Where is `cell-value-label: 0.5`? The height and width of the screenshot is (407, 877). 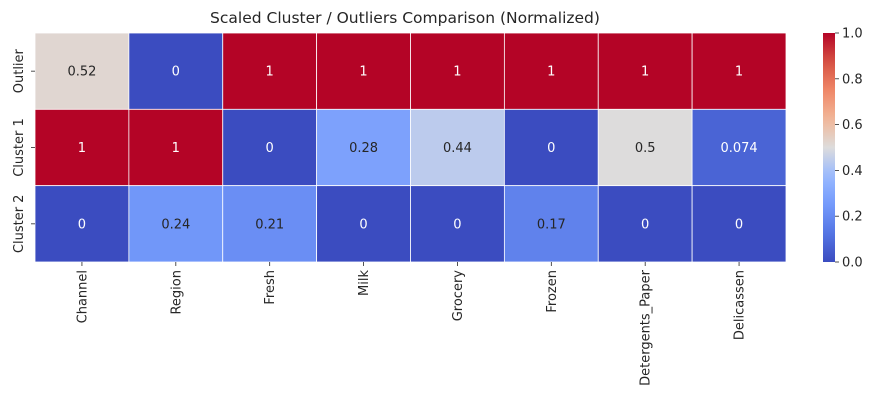 cell-value-label: 0.5 is located at coordinates (645, 148).